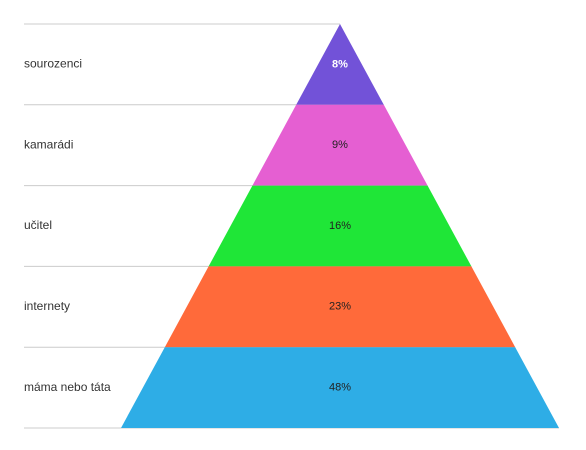  Describe the element at coordinates (48, 144) in the screenshot. I see `category-label-1: kamarádi` at that location.